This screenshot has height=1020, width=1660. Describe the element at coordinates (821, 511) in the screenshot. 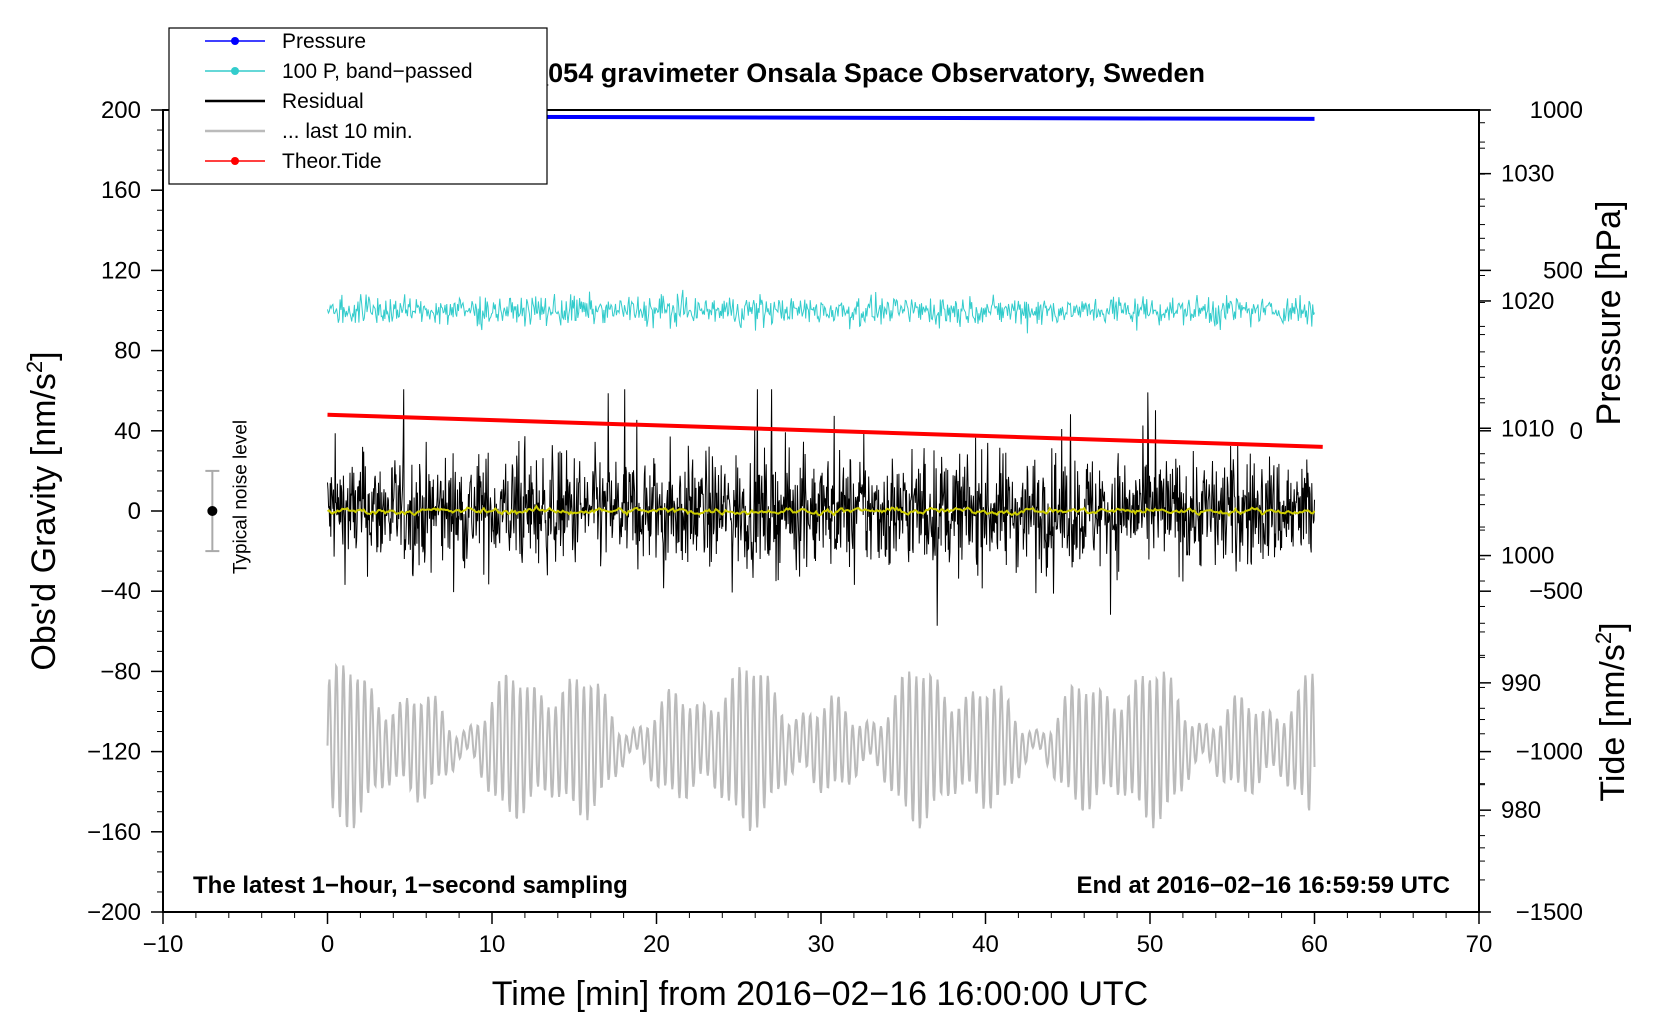

I see `series-residual-smoothed` at that location.